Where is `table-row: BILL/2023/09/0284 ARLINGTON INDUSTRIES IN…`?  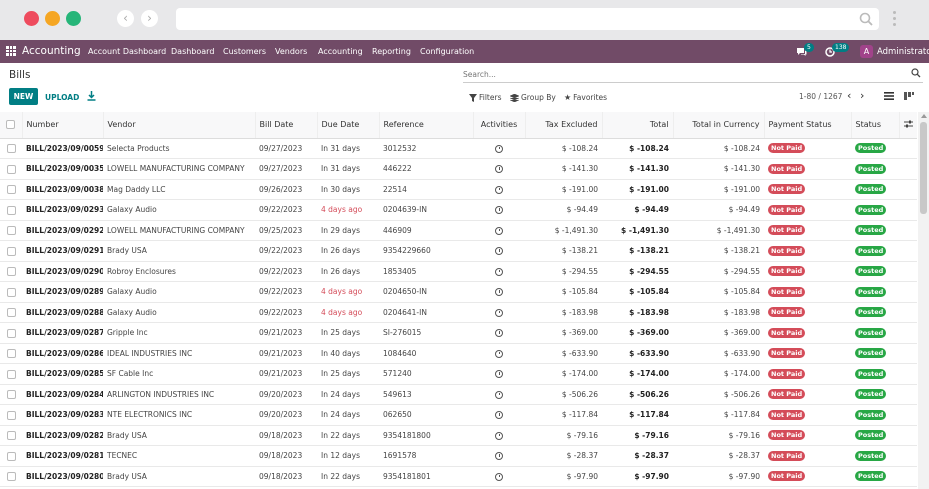 table-row: BILL/2023/09/0284 ARLINGTON INDUSTRIES IN… is located at coordinates (458, 394).